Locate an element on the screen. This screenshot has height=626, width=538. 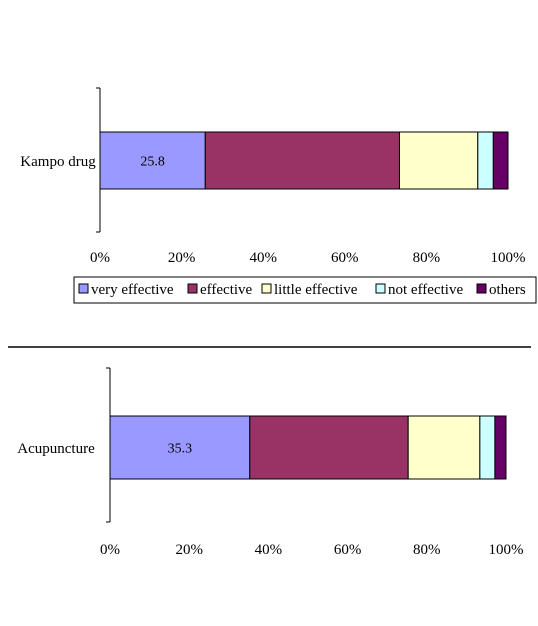
category-label: Kampo drug is located at coordinates (58, 162).